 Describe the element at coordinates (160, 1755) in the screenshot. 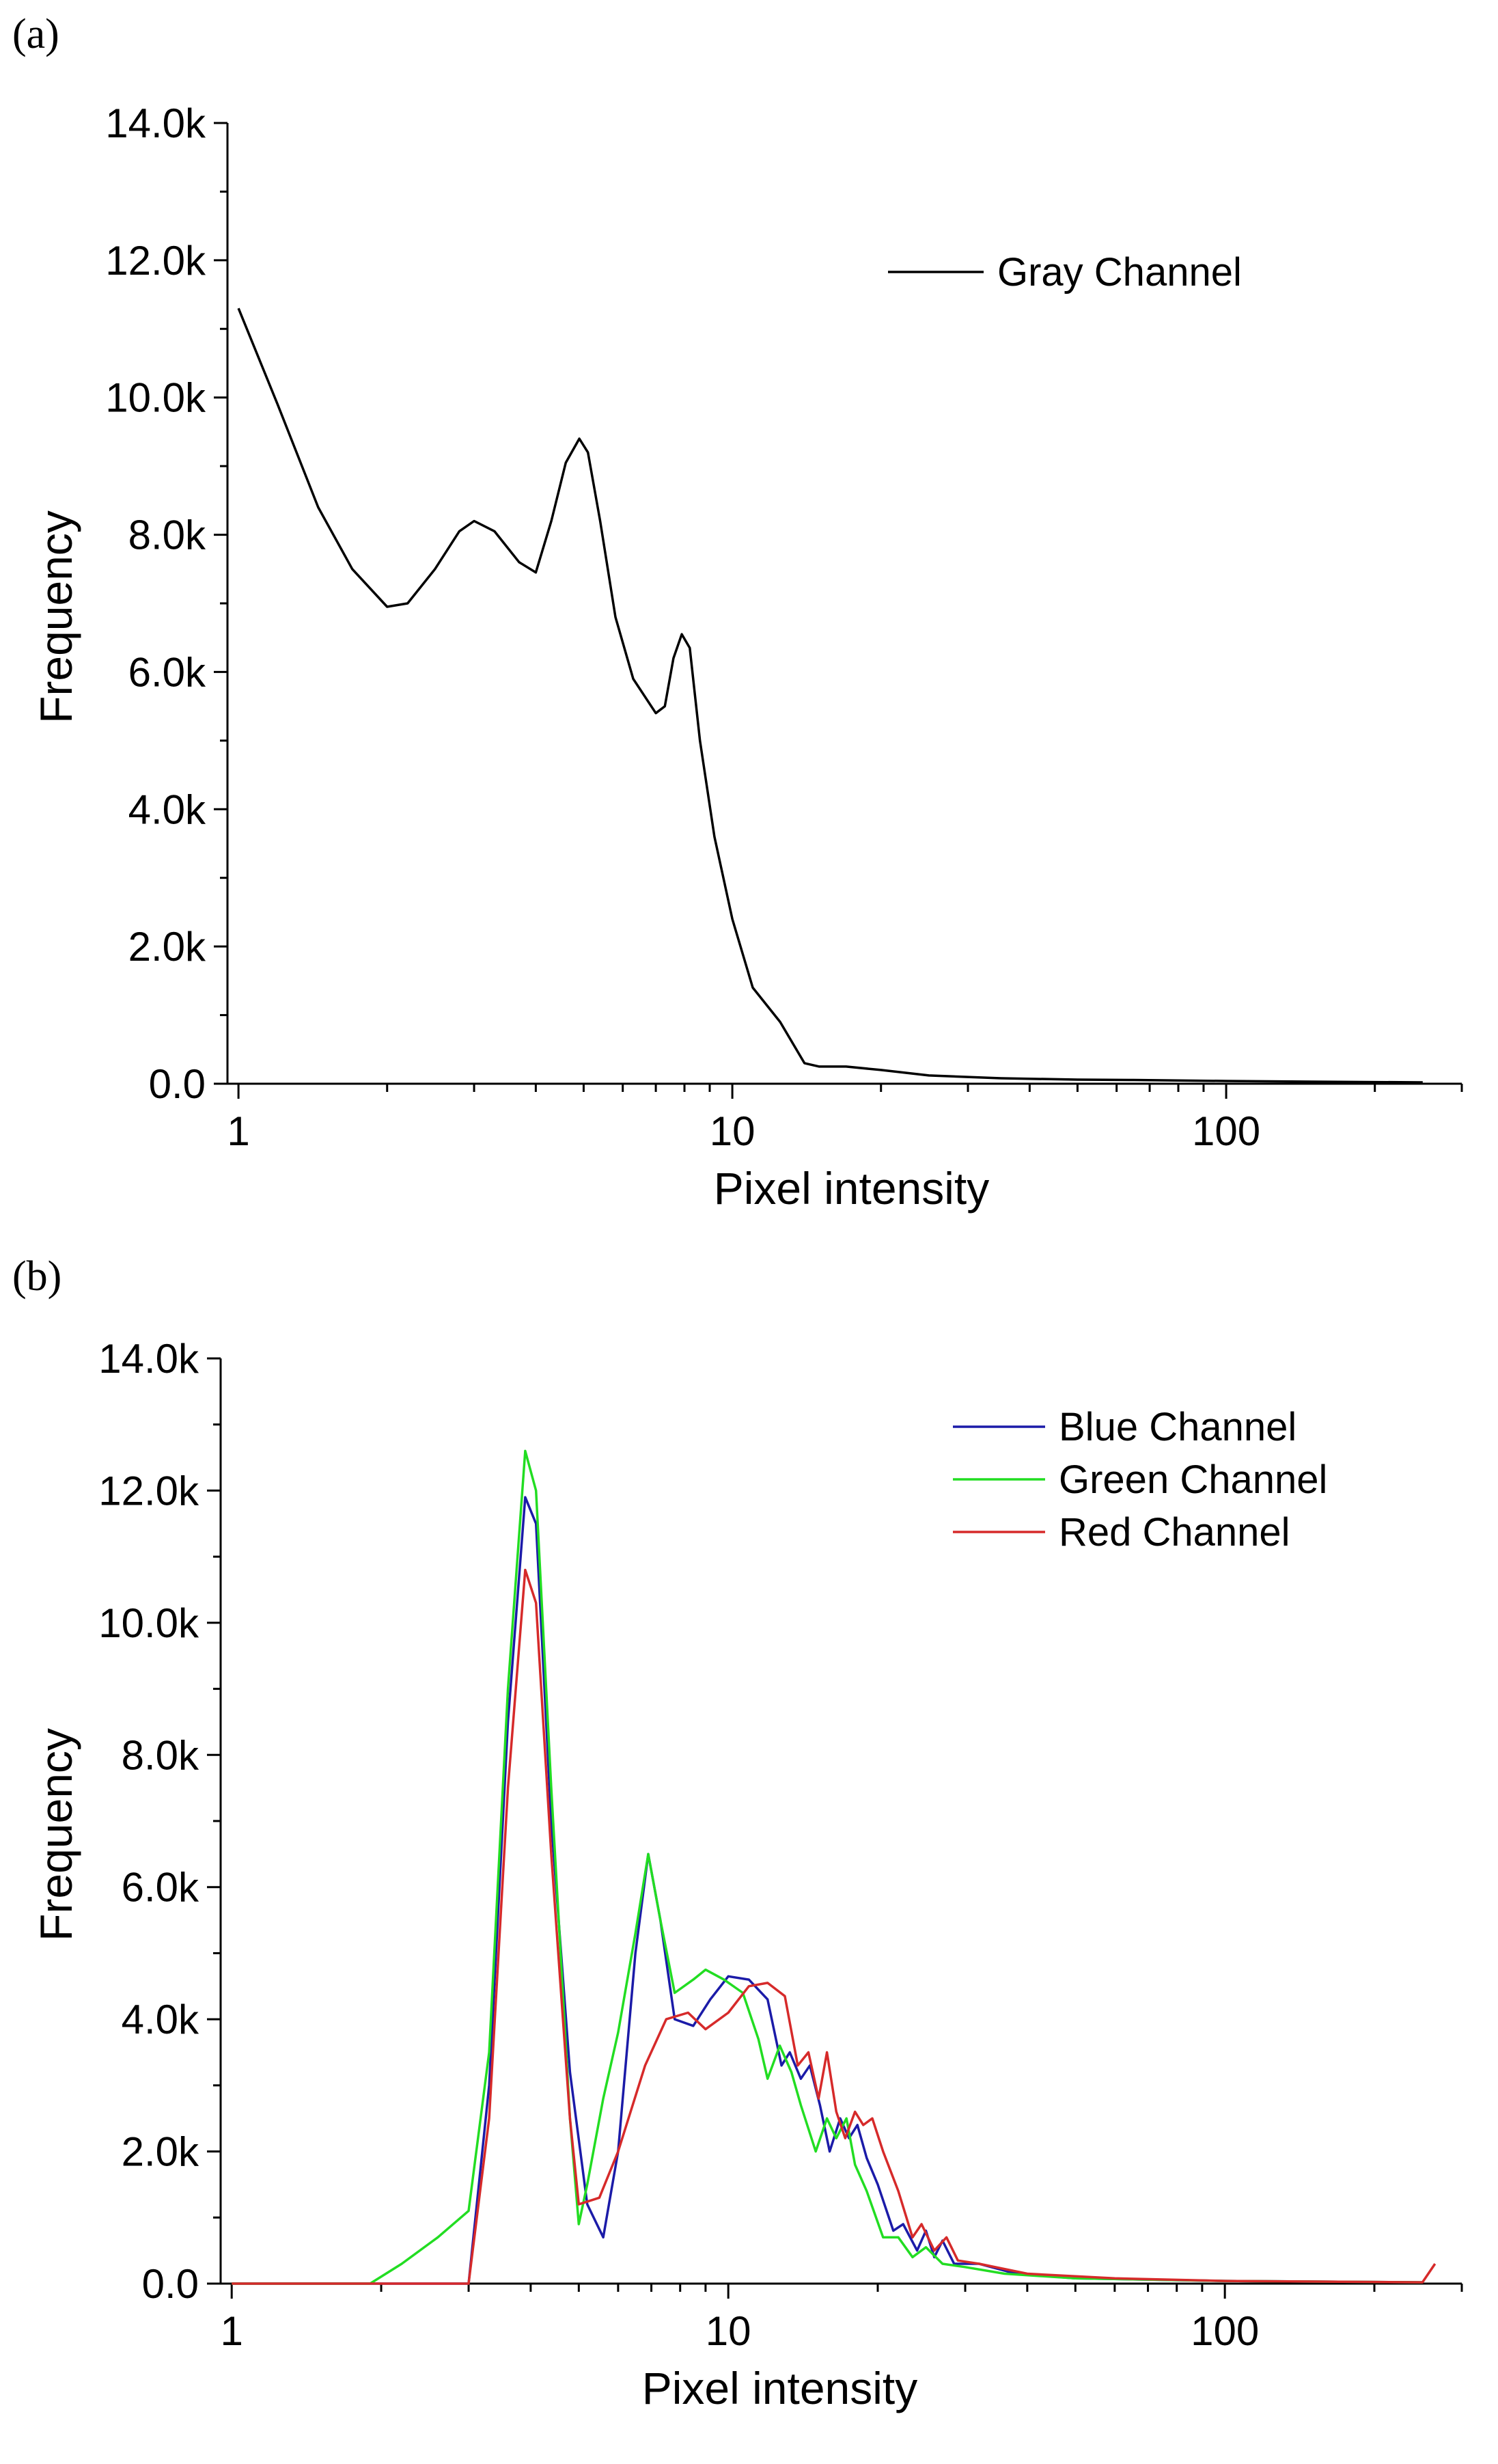

I see `axes-b-y-tick-label: 8.0k` at that location.